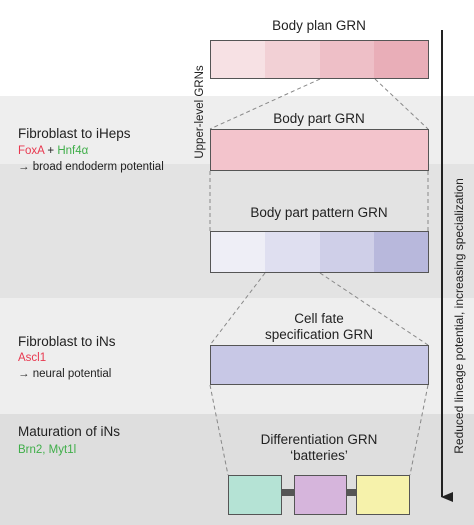 The height and width of the screenshot is (525, 474). I want to click on maturation-title: Maturation of iNs, so click(69, 431).